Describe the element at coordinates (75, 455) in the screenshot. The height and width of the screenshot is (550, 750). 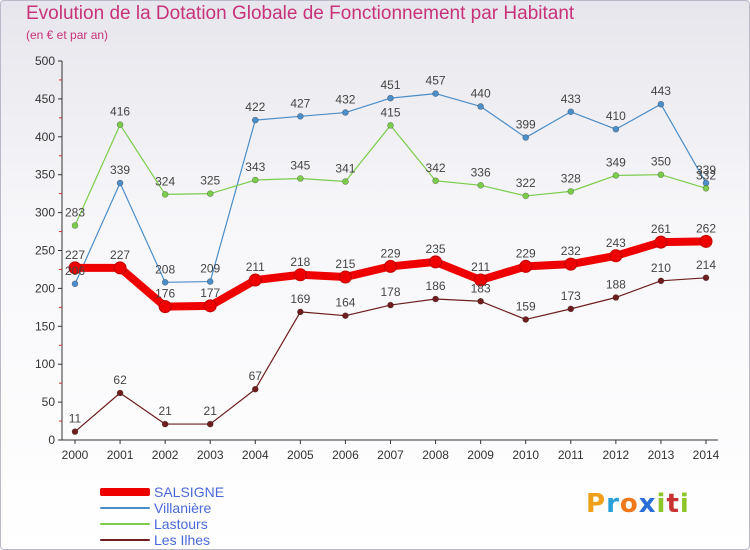
I see `x-tick-label: 2000` at that location.